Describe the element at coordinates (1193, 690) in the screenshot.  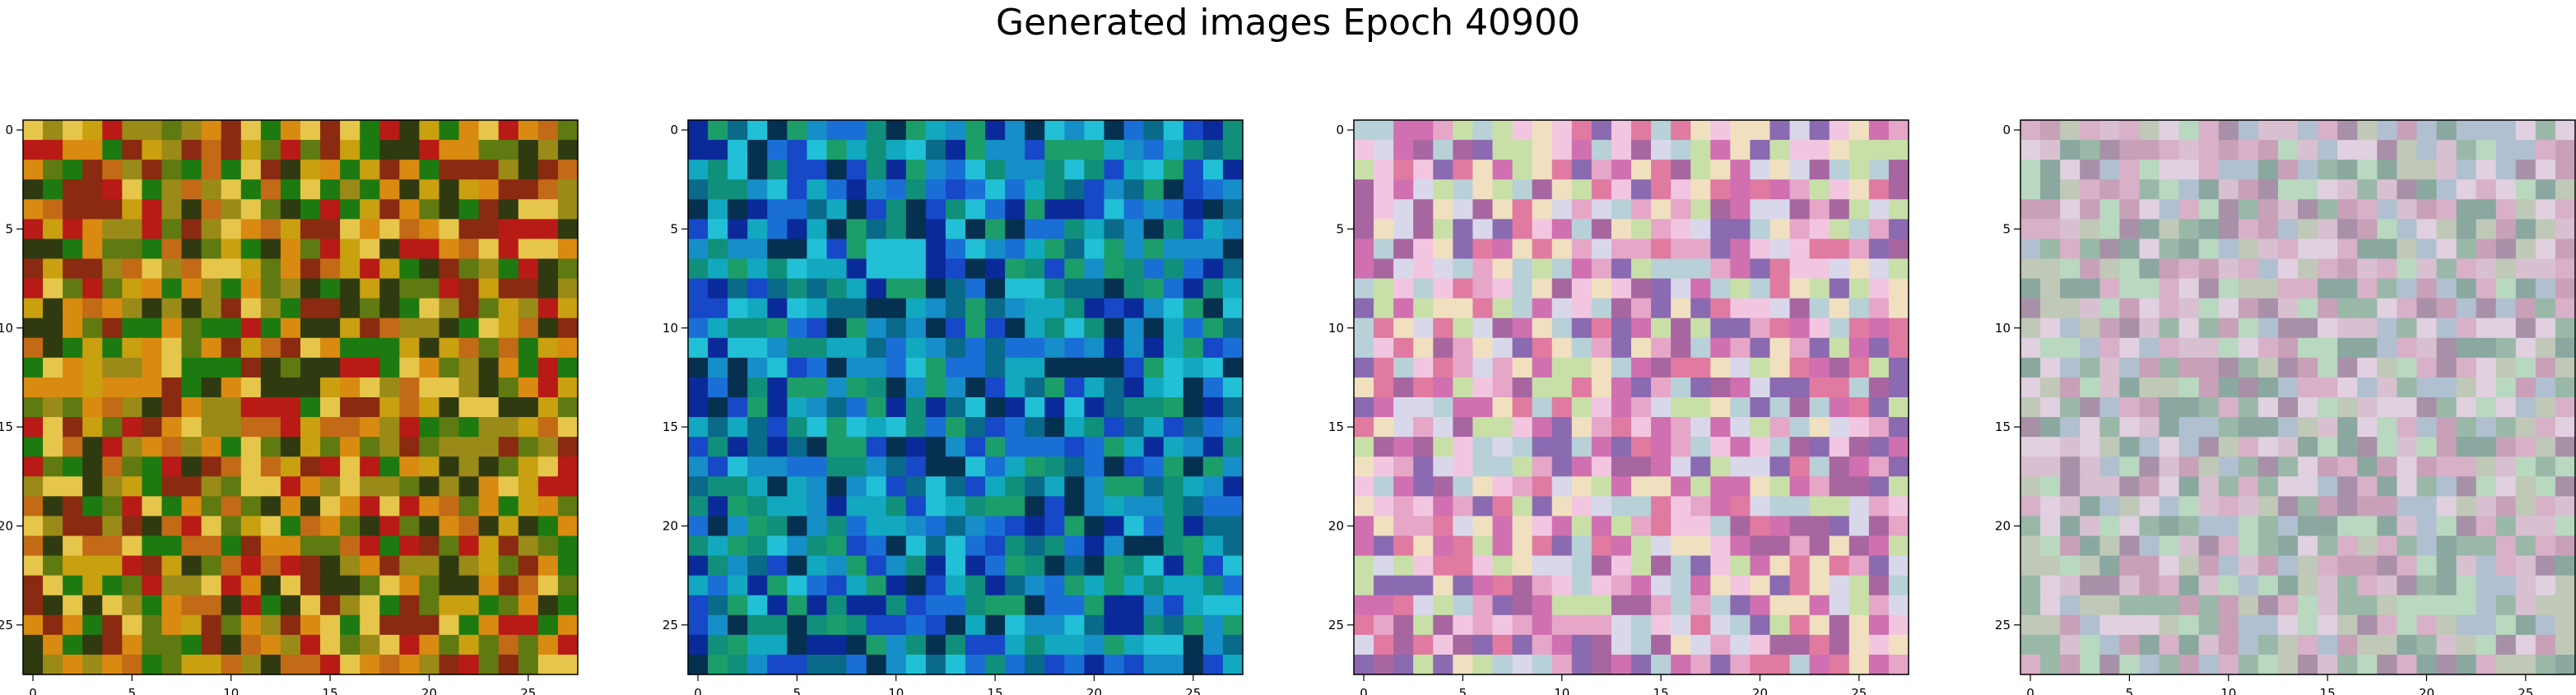
I see `x-tick-label: 25` at that location.